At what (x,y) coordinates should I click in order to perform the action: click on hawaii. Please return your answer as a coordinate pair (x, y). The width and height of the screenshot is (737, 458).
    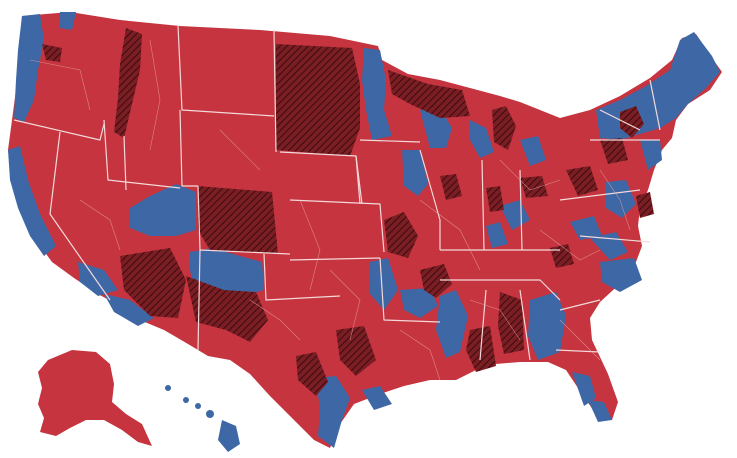
    Looking at the image, I should click on (202, 418).